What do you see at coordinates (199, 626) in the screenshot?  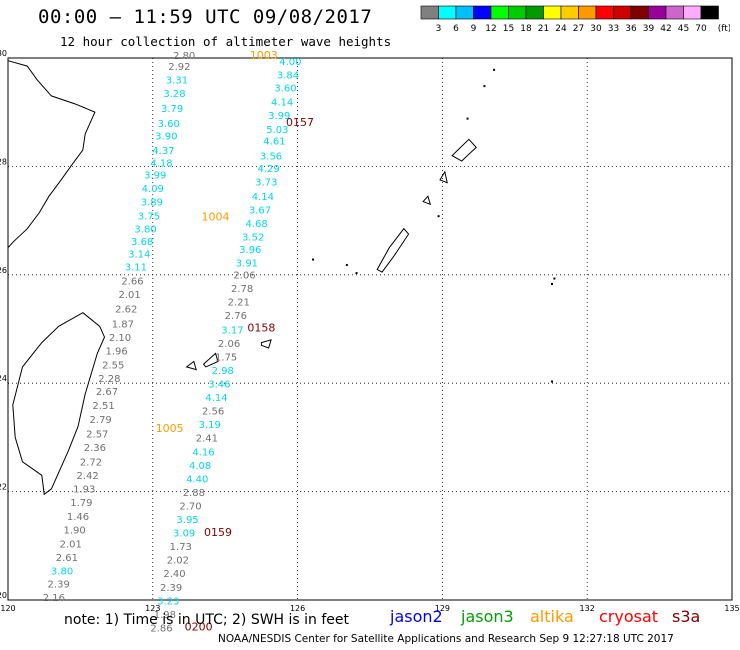 I see `pass-time-label: 0200` at bounding box center [199, 626].